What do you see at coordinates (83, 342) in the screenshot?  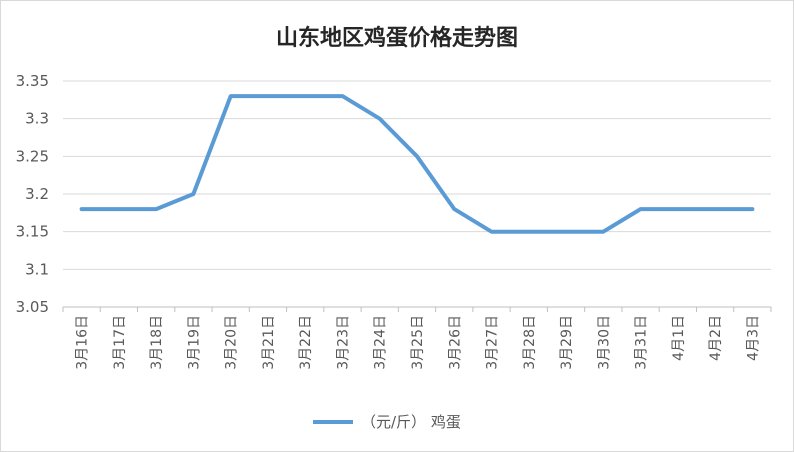 I see `x-tick-label: 3月16日` at bounding box center [83, 342].